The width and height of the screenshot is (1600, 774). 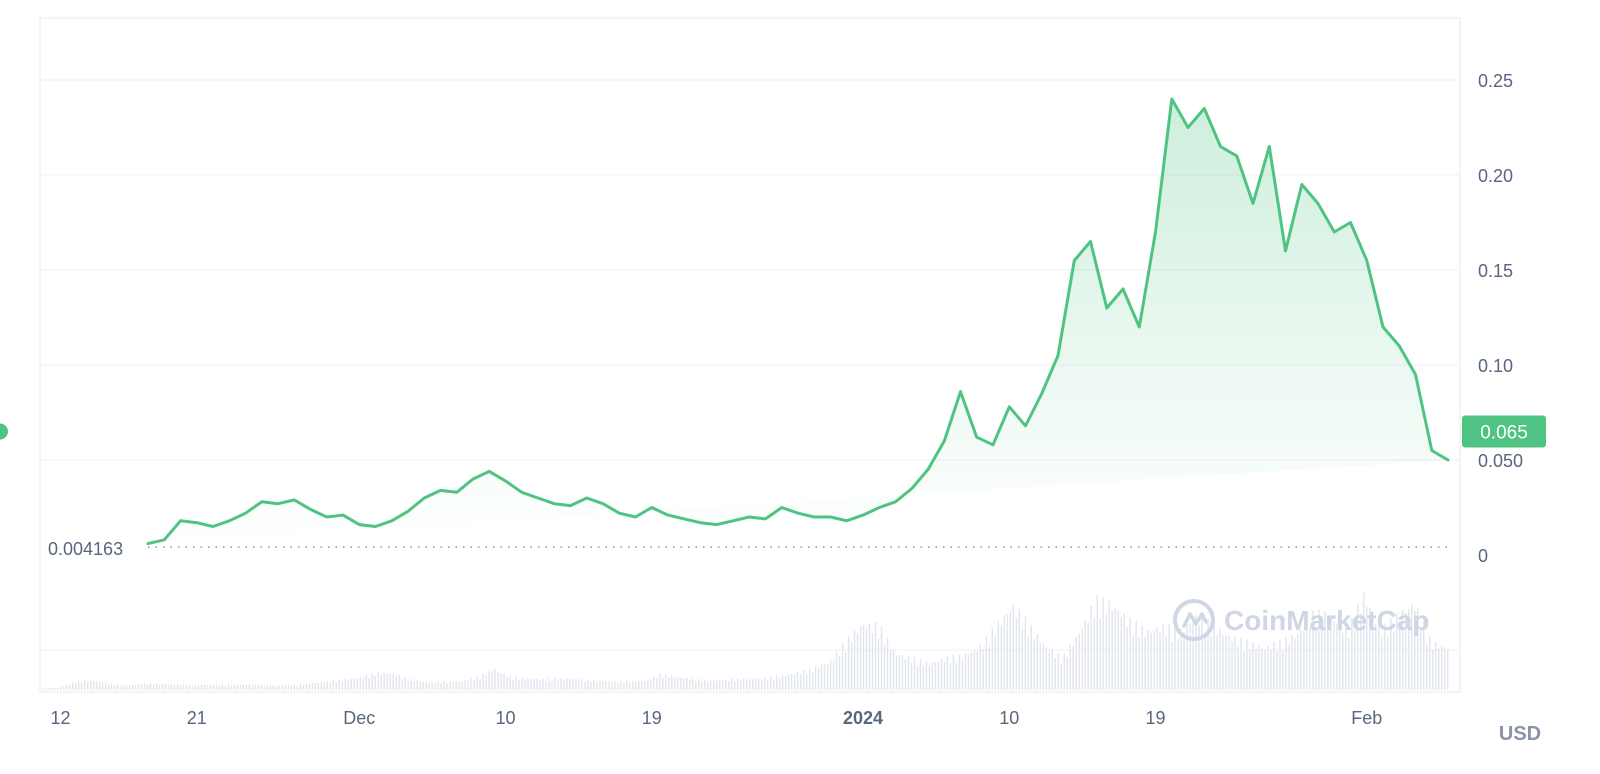 What do you see at coordinates (1504, 431) in the screenshot?
I see `current-price-badge: 0.065` at bounding box center [1504, 431].